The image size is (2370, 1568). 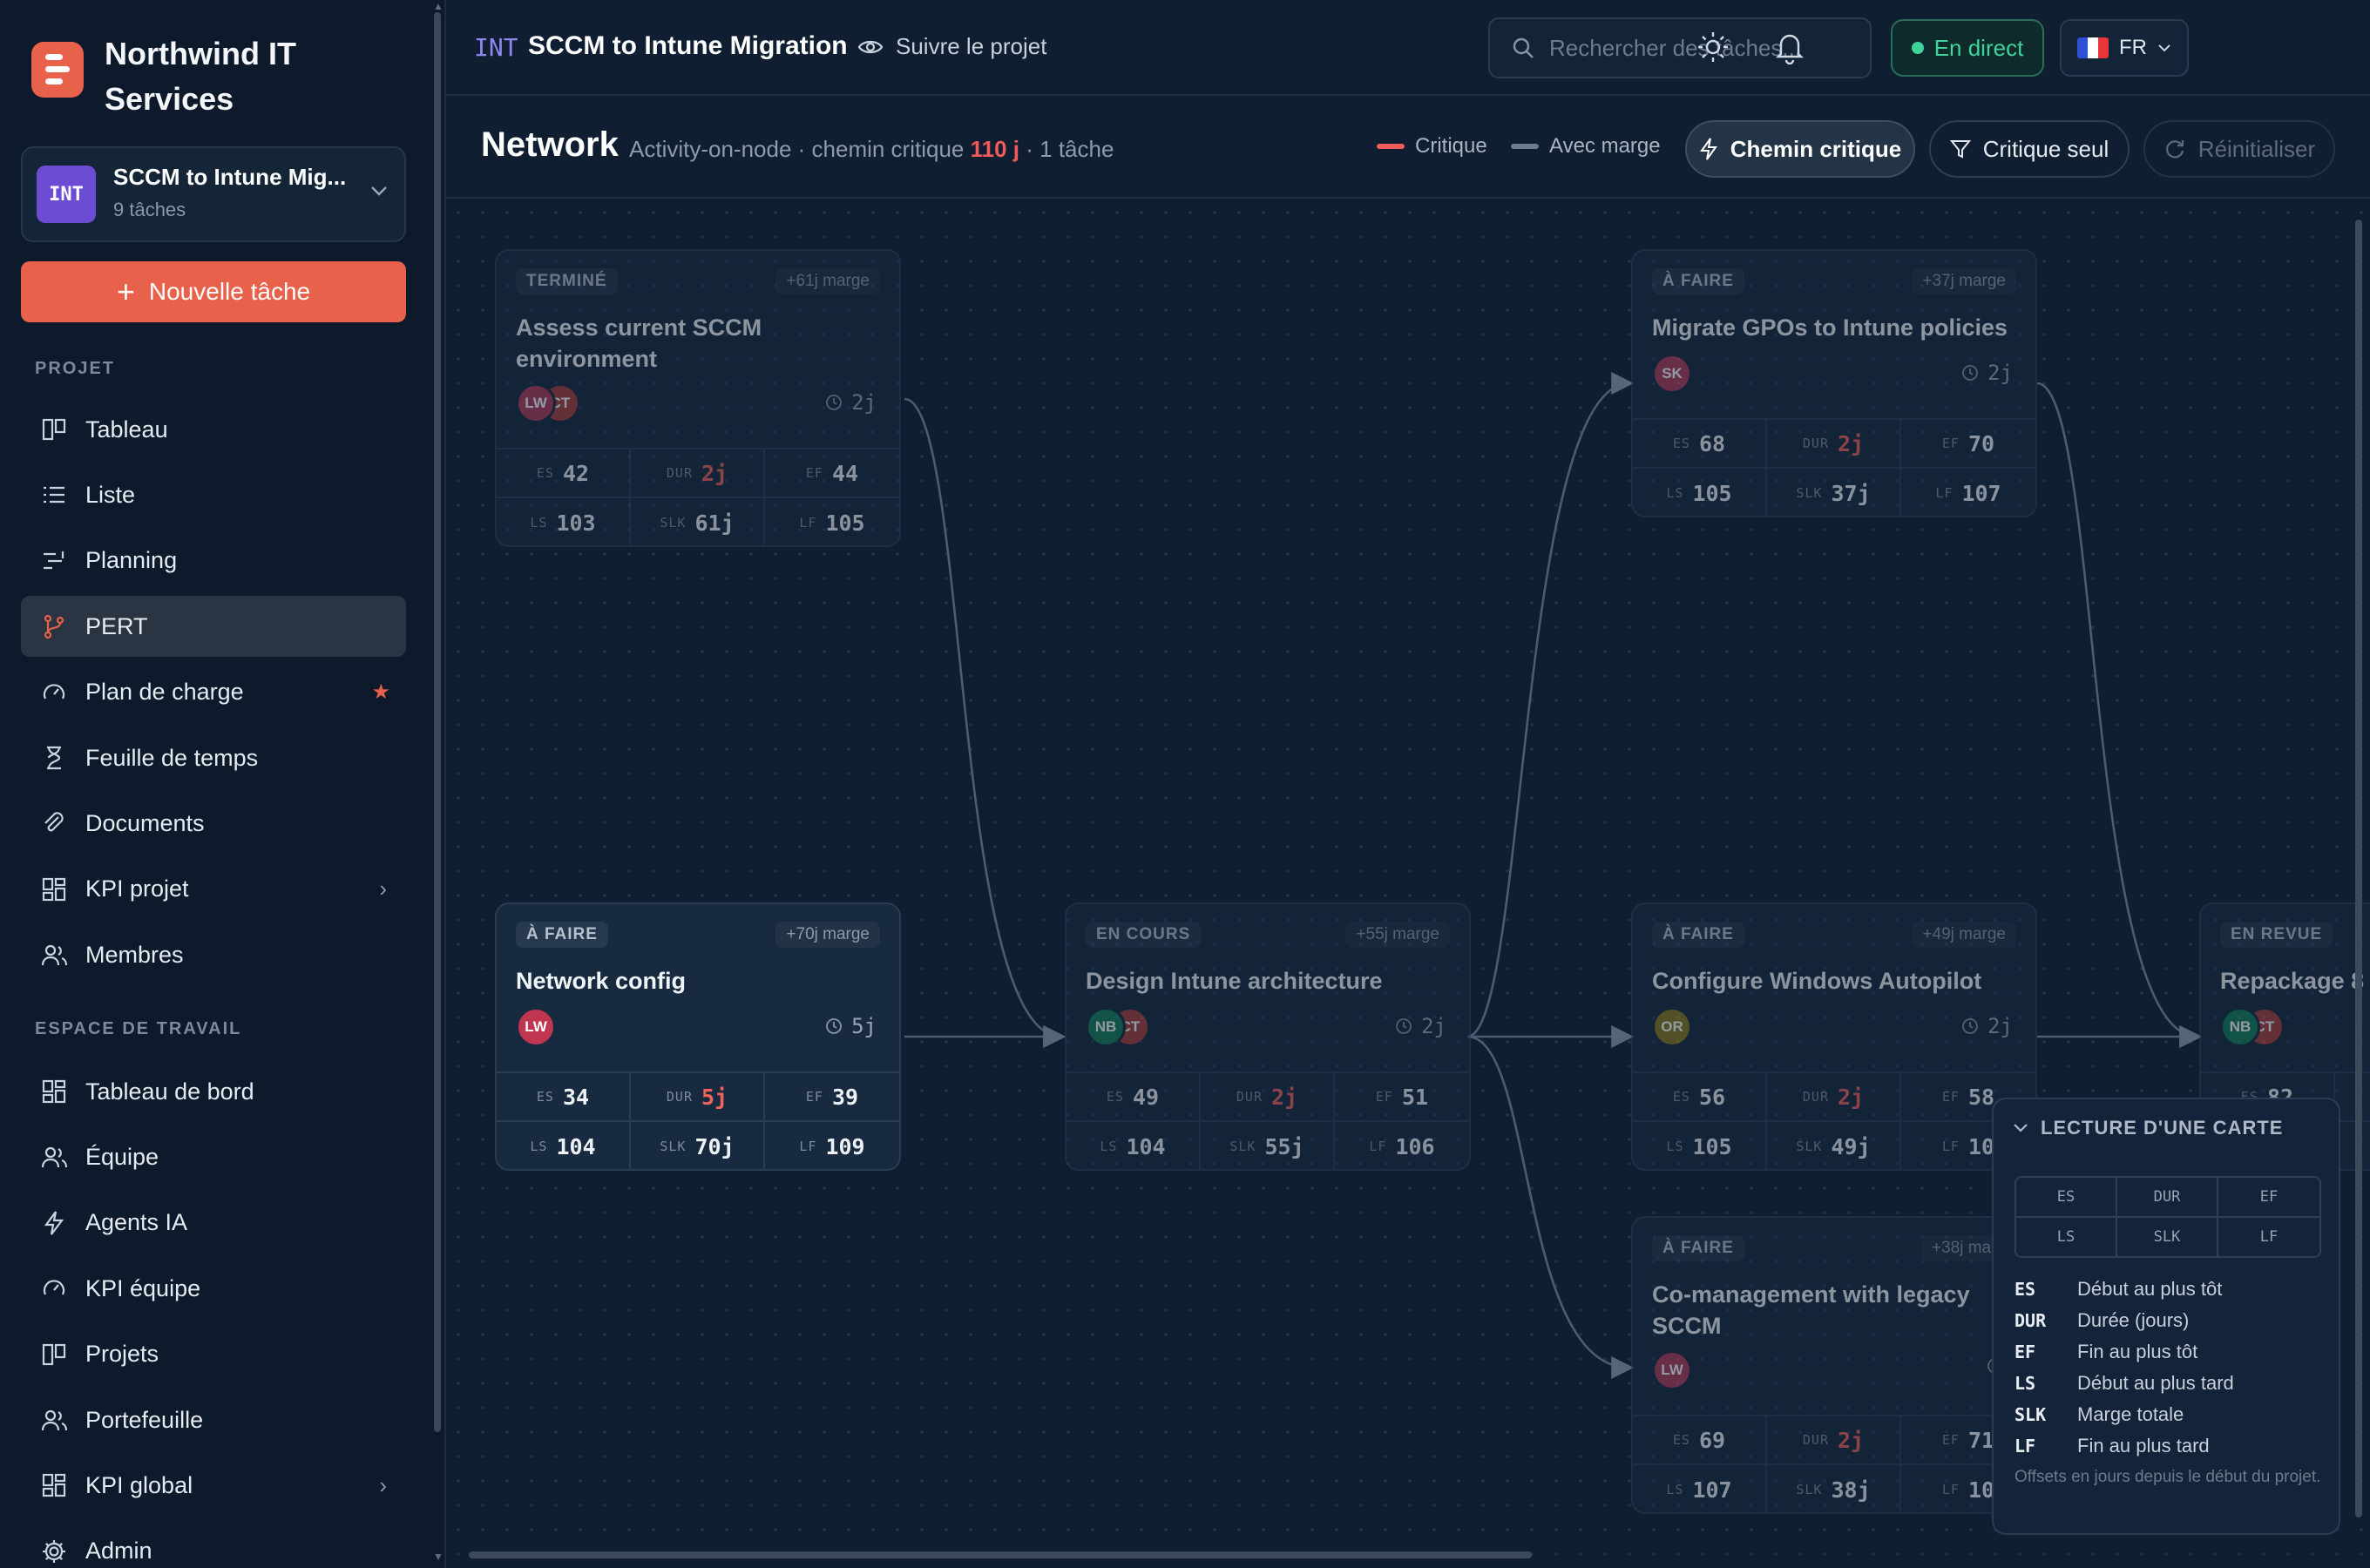 I want to click on dashboard-icon, so click(x=54, y=1485).